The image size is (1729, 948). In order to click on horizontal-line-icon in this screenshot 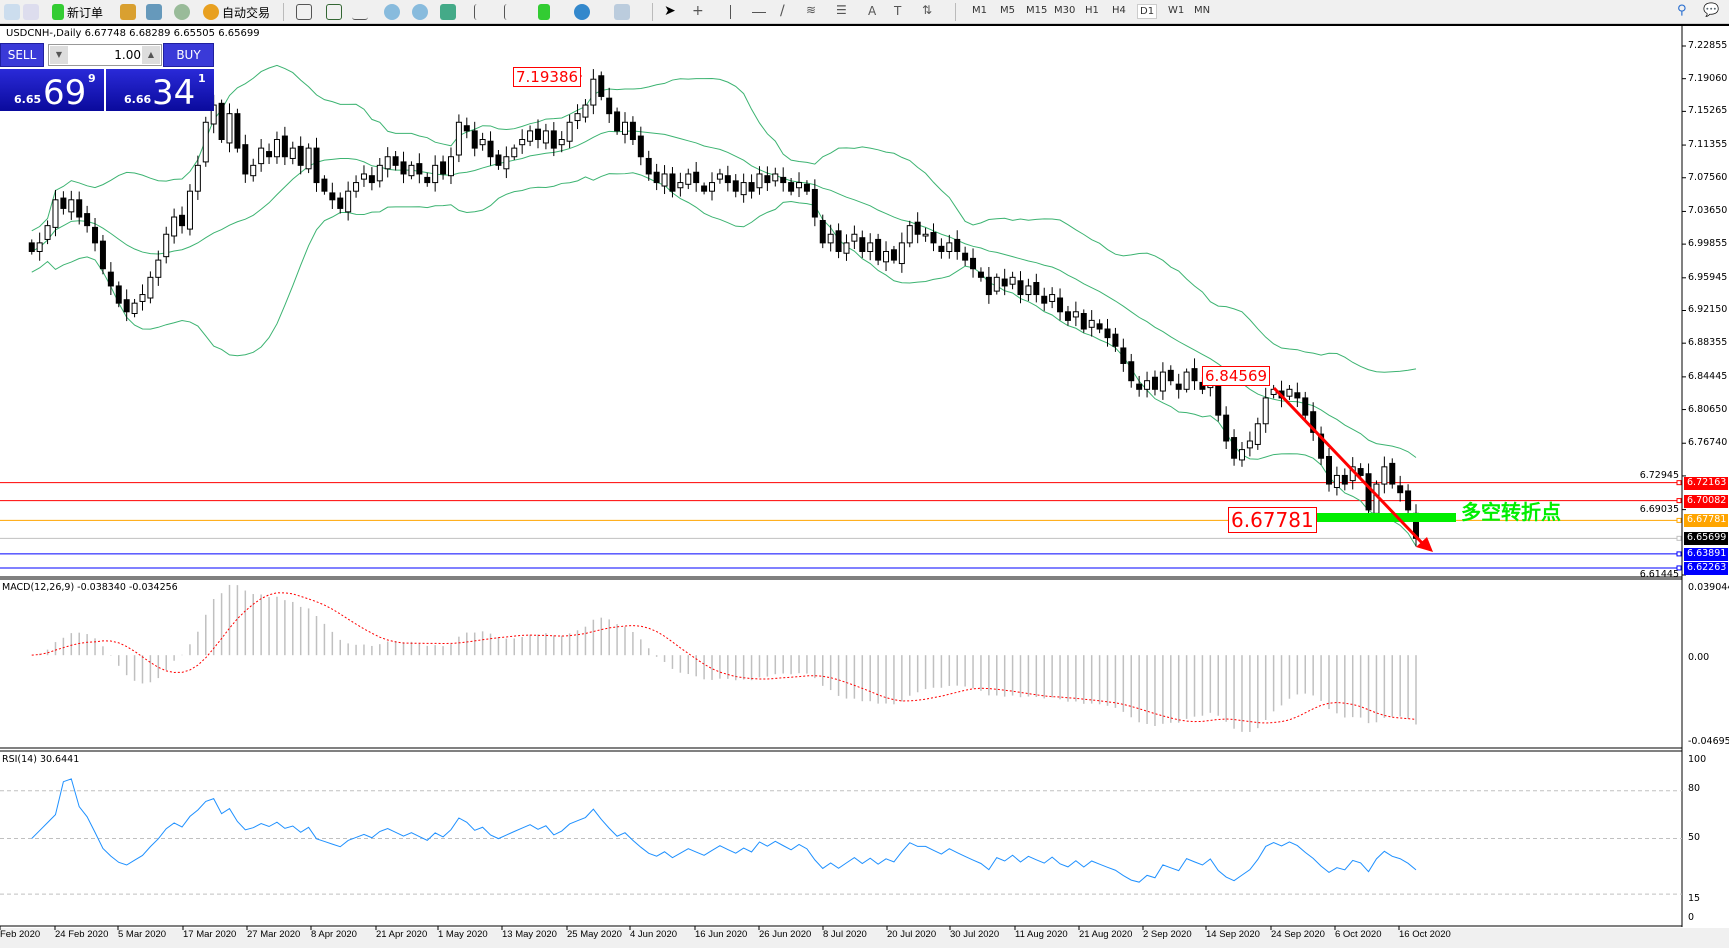, I will do `click(759, 12)`.